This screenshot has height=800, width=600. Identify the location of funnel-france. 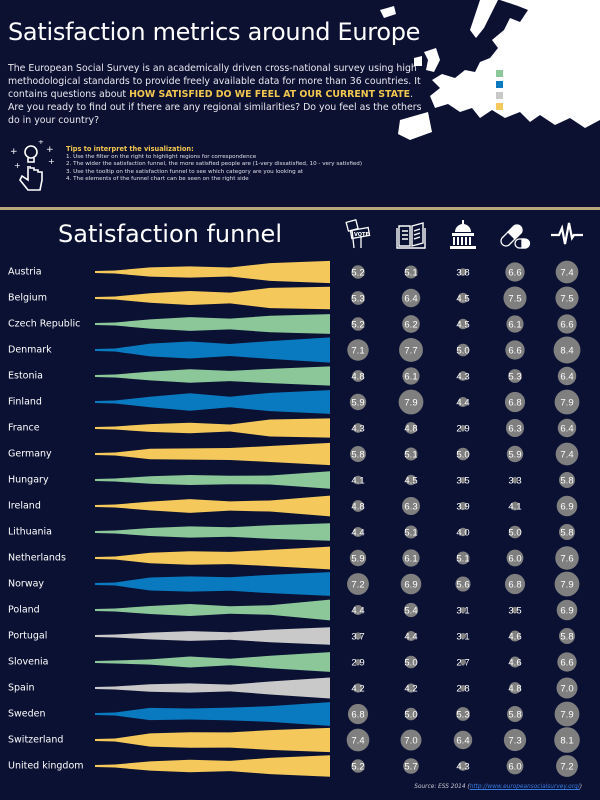
(212, 428).